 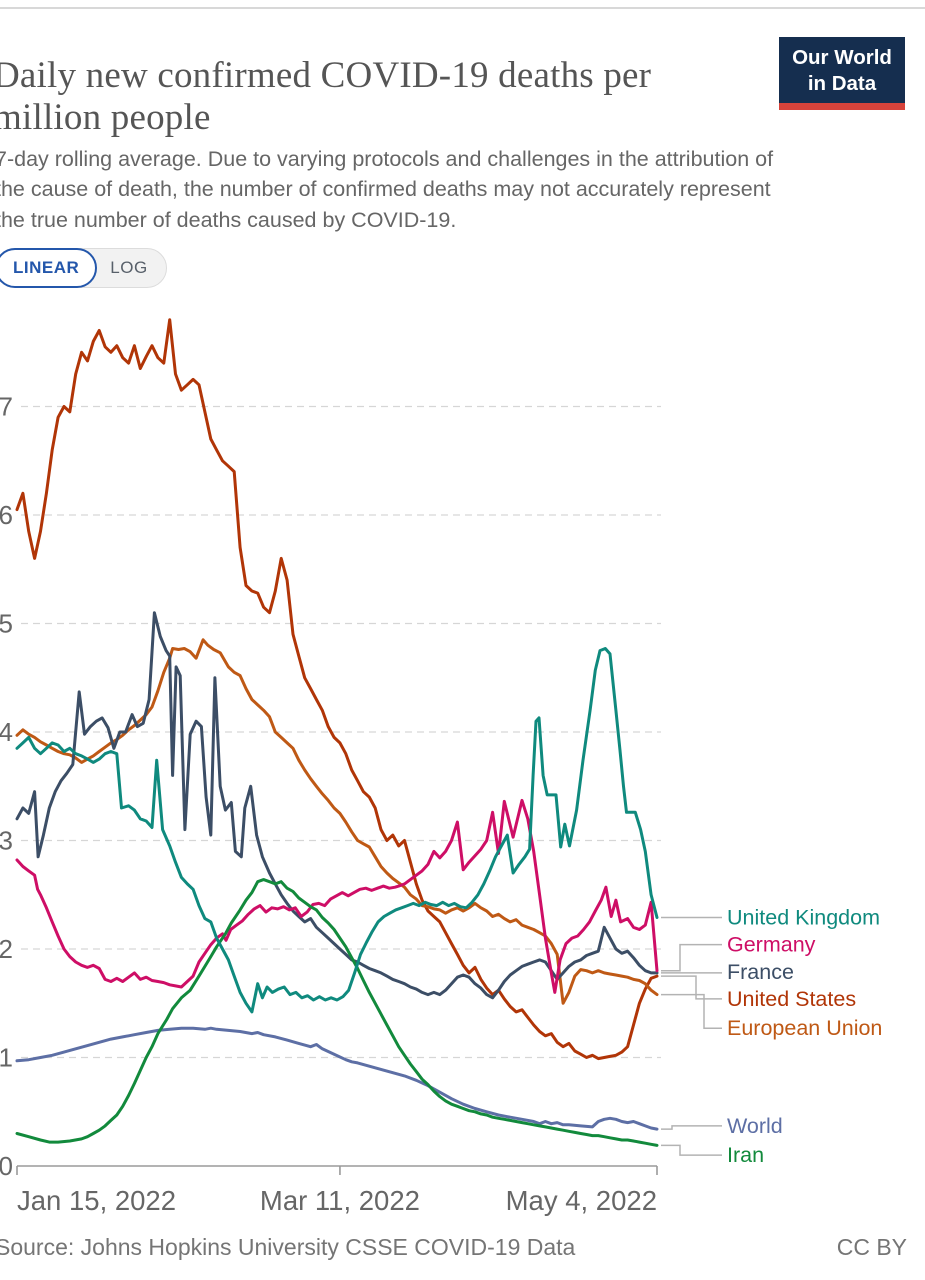 What do you see at coordinates (6, 407) in the screenshot?
I see `y-tick-label: 7` at bounding box center [6, 407].